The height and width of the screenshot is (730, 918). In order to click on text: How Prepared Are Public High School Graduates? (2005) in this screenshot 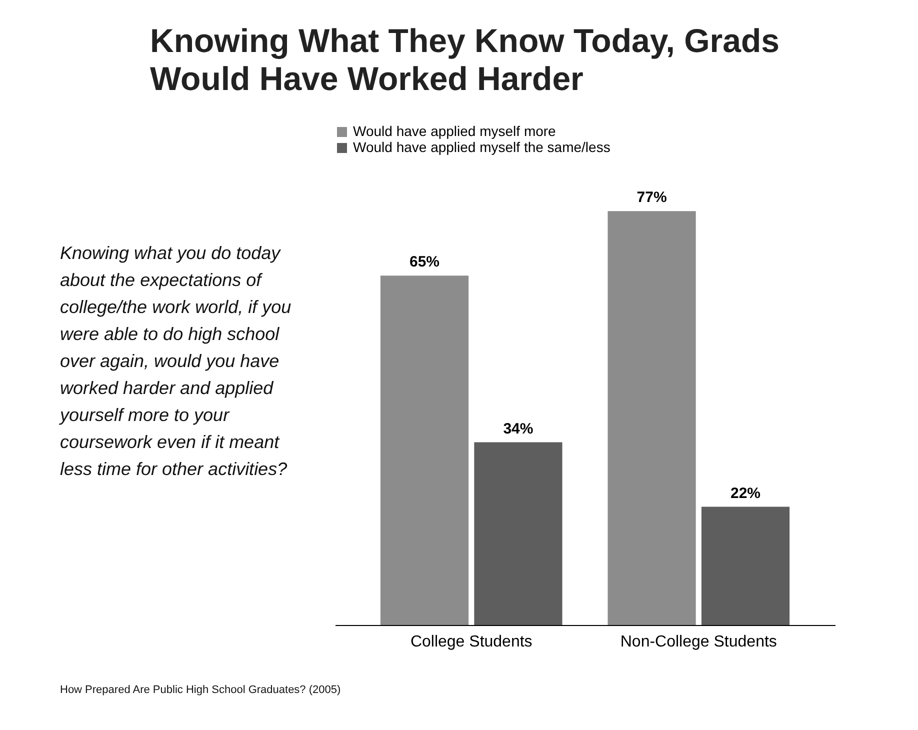, I will do `click(200, 690)`.